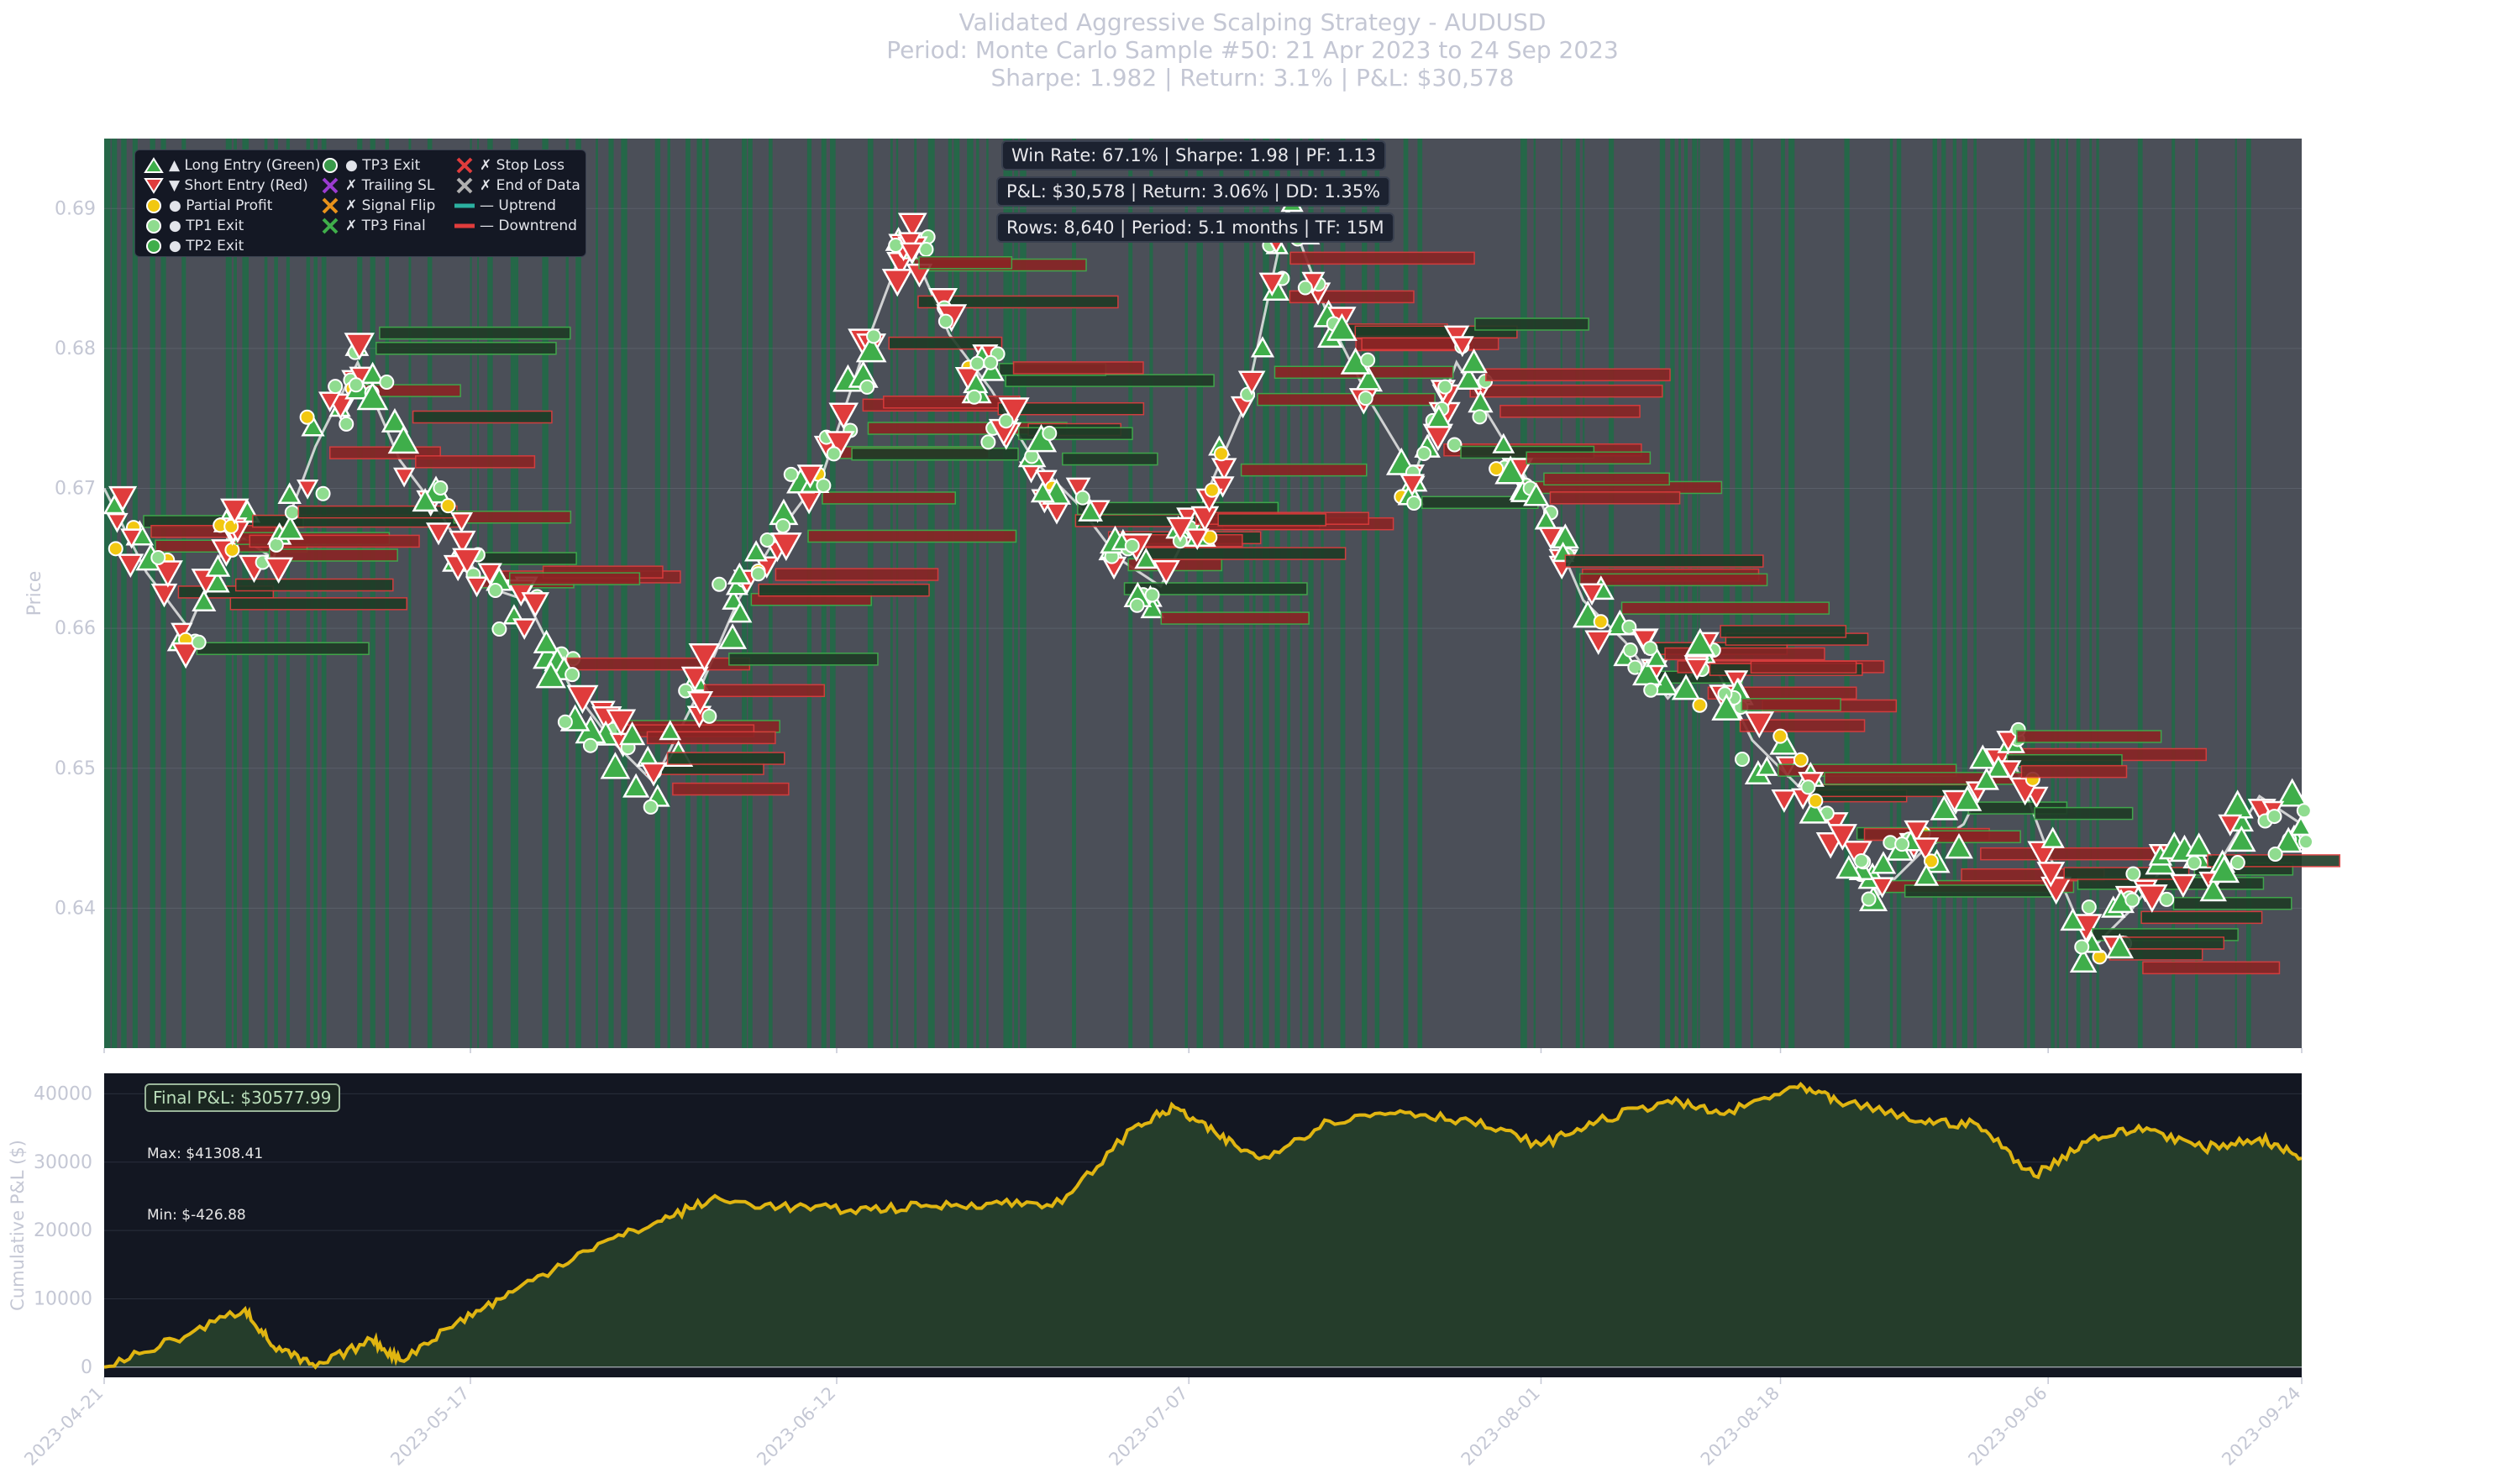  Describe the element at coordinates (528, 226) in the screenshot. I see `legend-label: — Downtrend` at that location.